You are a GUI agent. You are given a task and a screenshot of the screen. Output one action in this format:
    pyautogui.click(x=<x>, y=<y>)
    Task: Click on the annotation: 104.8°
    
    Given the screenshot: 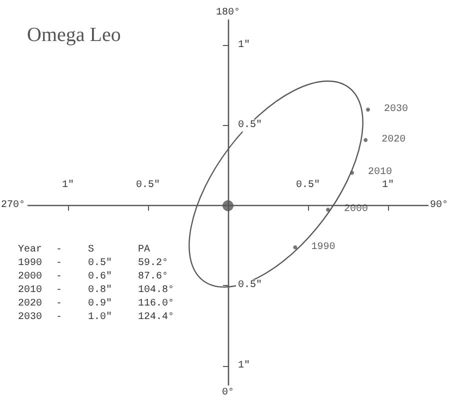 What is the action you would take?
    pyautogui.click(x=156, y=290)
    